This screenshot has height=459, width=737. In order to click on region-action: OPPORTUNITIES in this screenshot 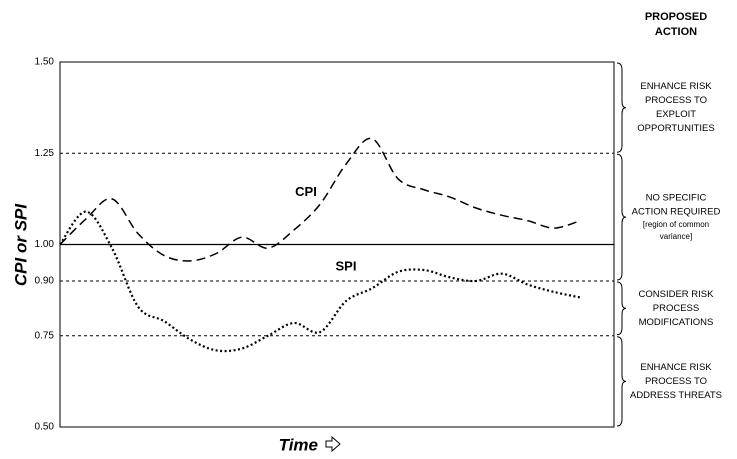, I will do `click(675, 128)`.